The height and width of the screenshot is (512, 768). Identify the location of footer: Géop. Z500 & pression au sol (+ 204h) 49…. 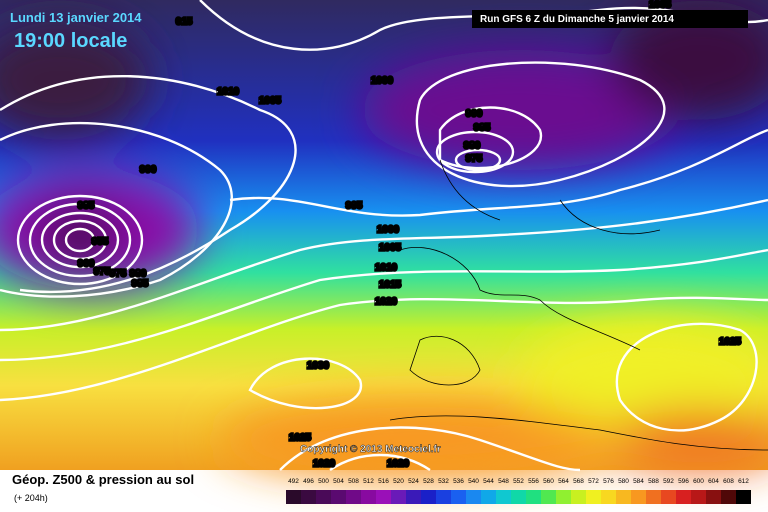
(381, 488).